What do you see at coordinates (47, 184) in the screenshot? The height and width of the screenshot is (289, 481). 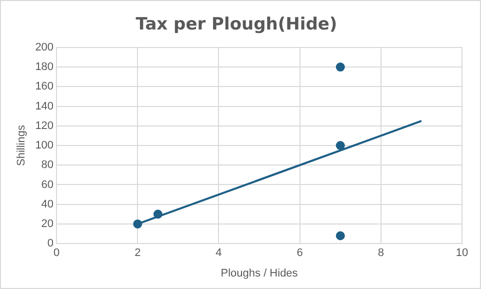 I see `y-tick-label: 60` at bounding box center [47, 184].